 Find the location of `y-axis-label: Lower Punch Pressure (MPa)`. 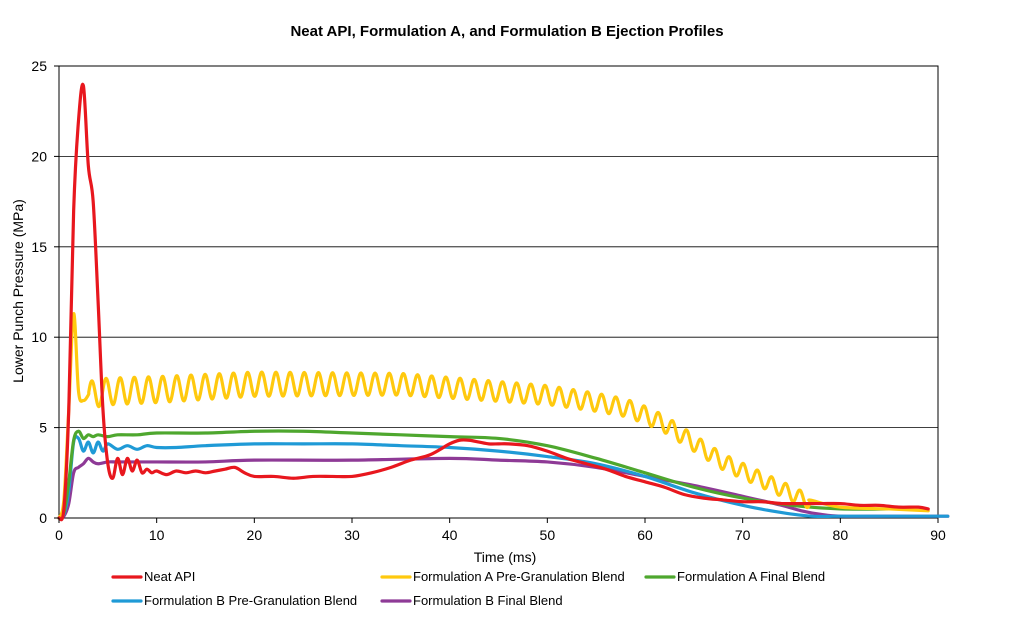

y-axis-label: Lower Punch Pressure (MPa) is located at coordinates (18, 291).